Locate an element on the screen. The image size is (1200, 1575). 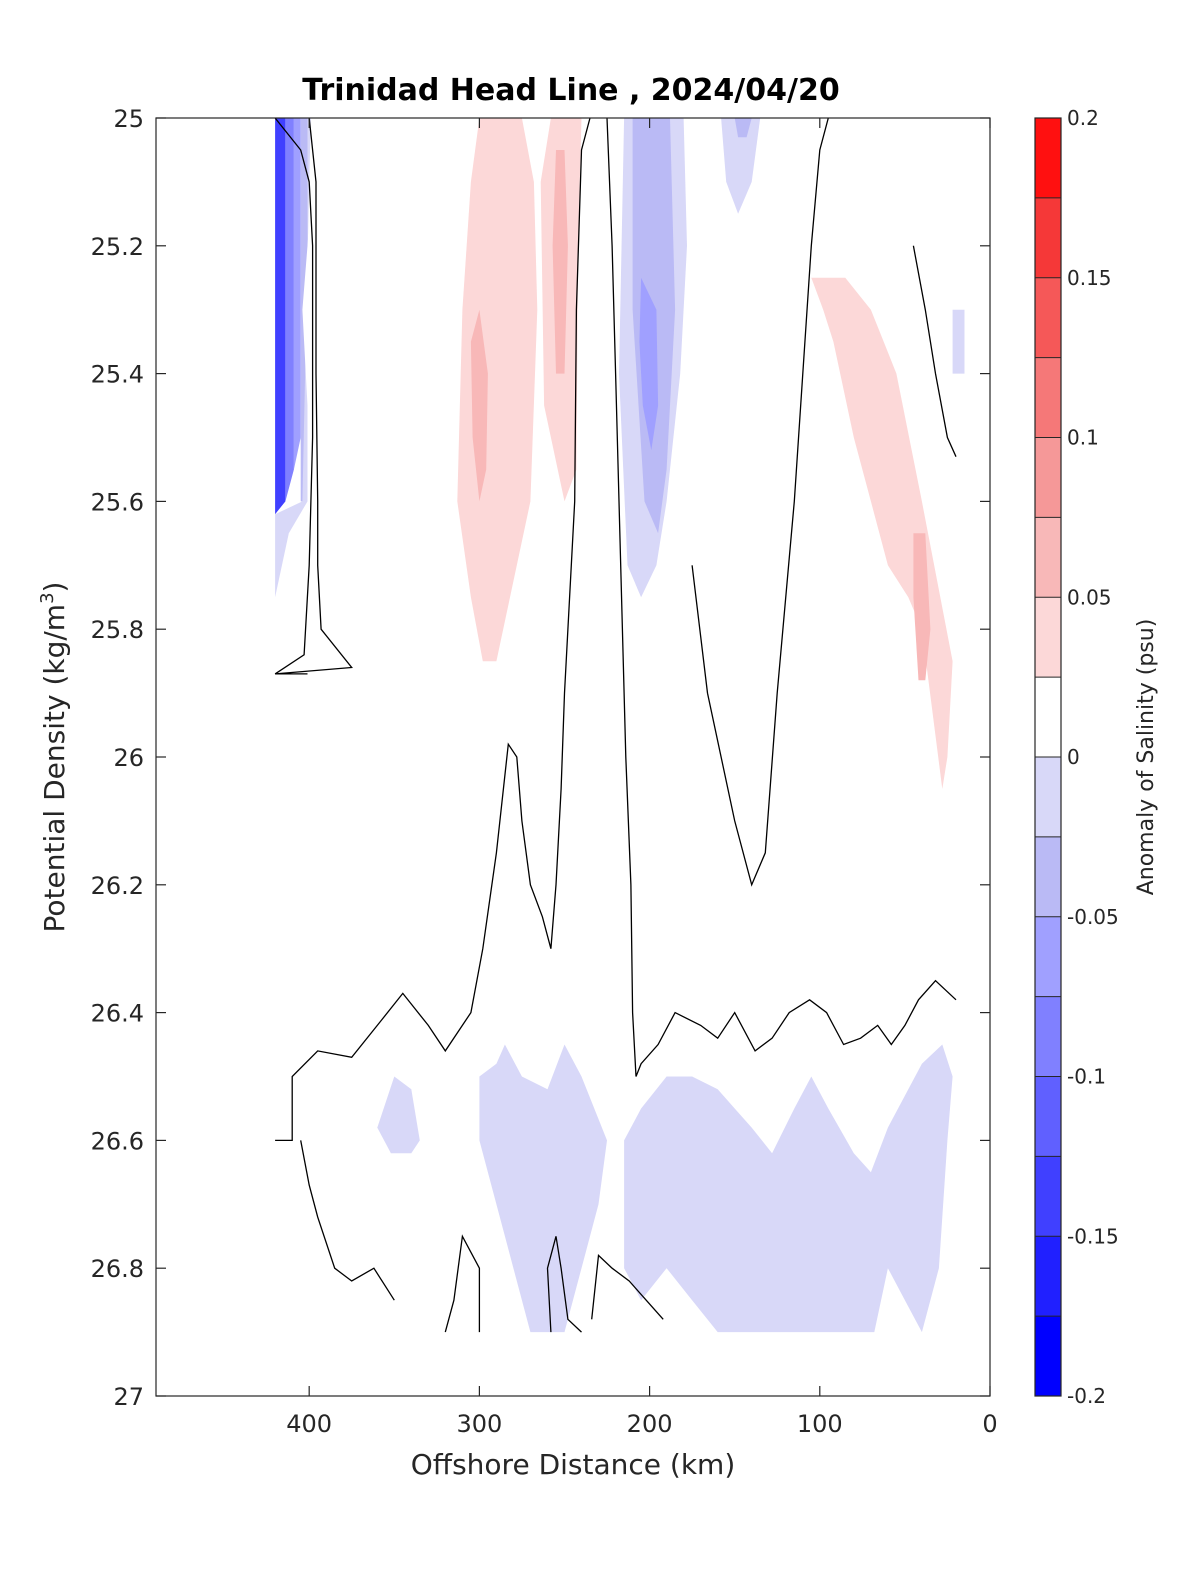
x-tick-label: 300 is located at coordinates (479, 1424).